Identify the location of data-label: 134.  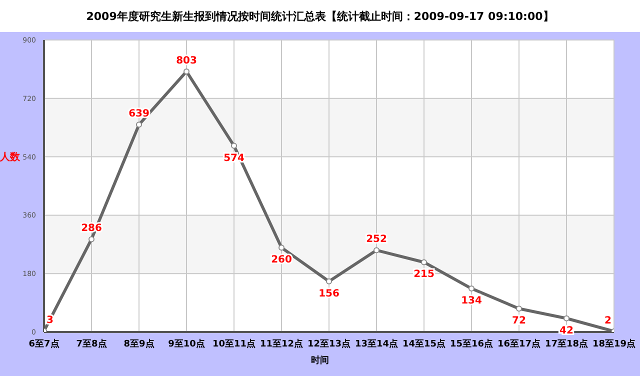
(471, 301).